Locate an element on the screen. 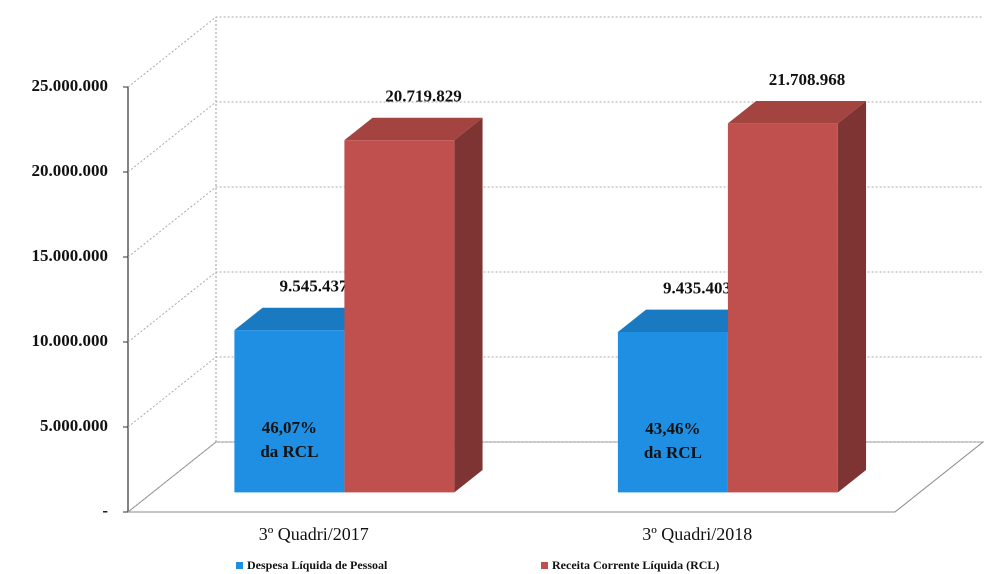 Image resolution: width=988 pixels, height=574 pixels. y-tick-label: 15.000.000 is located at coordinates (70, 255).